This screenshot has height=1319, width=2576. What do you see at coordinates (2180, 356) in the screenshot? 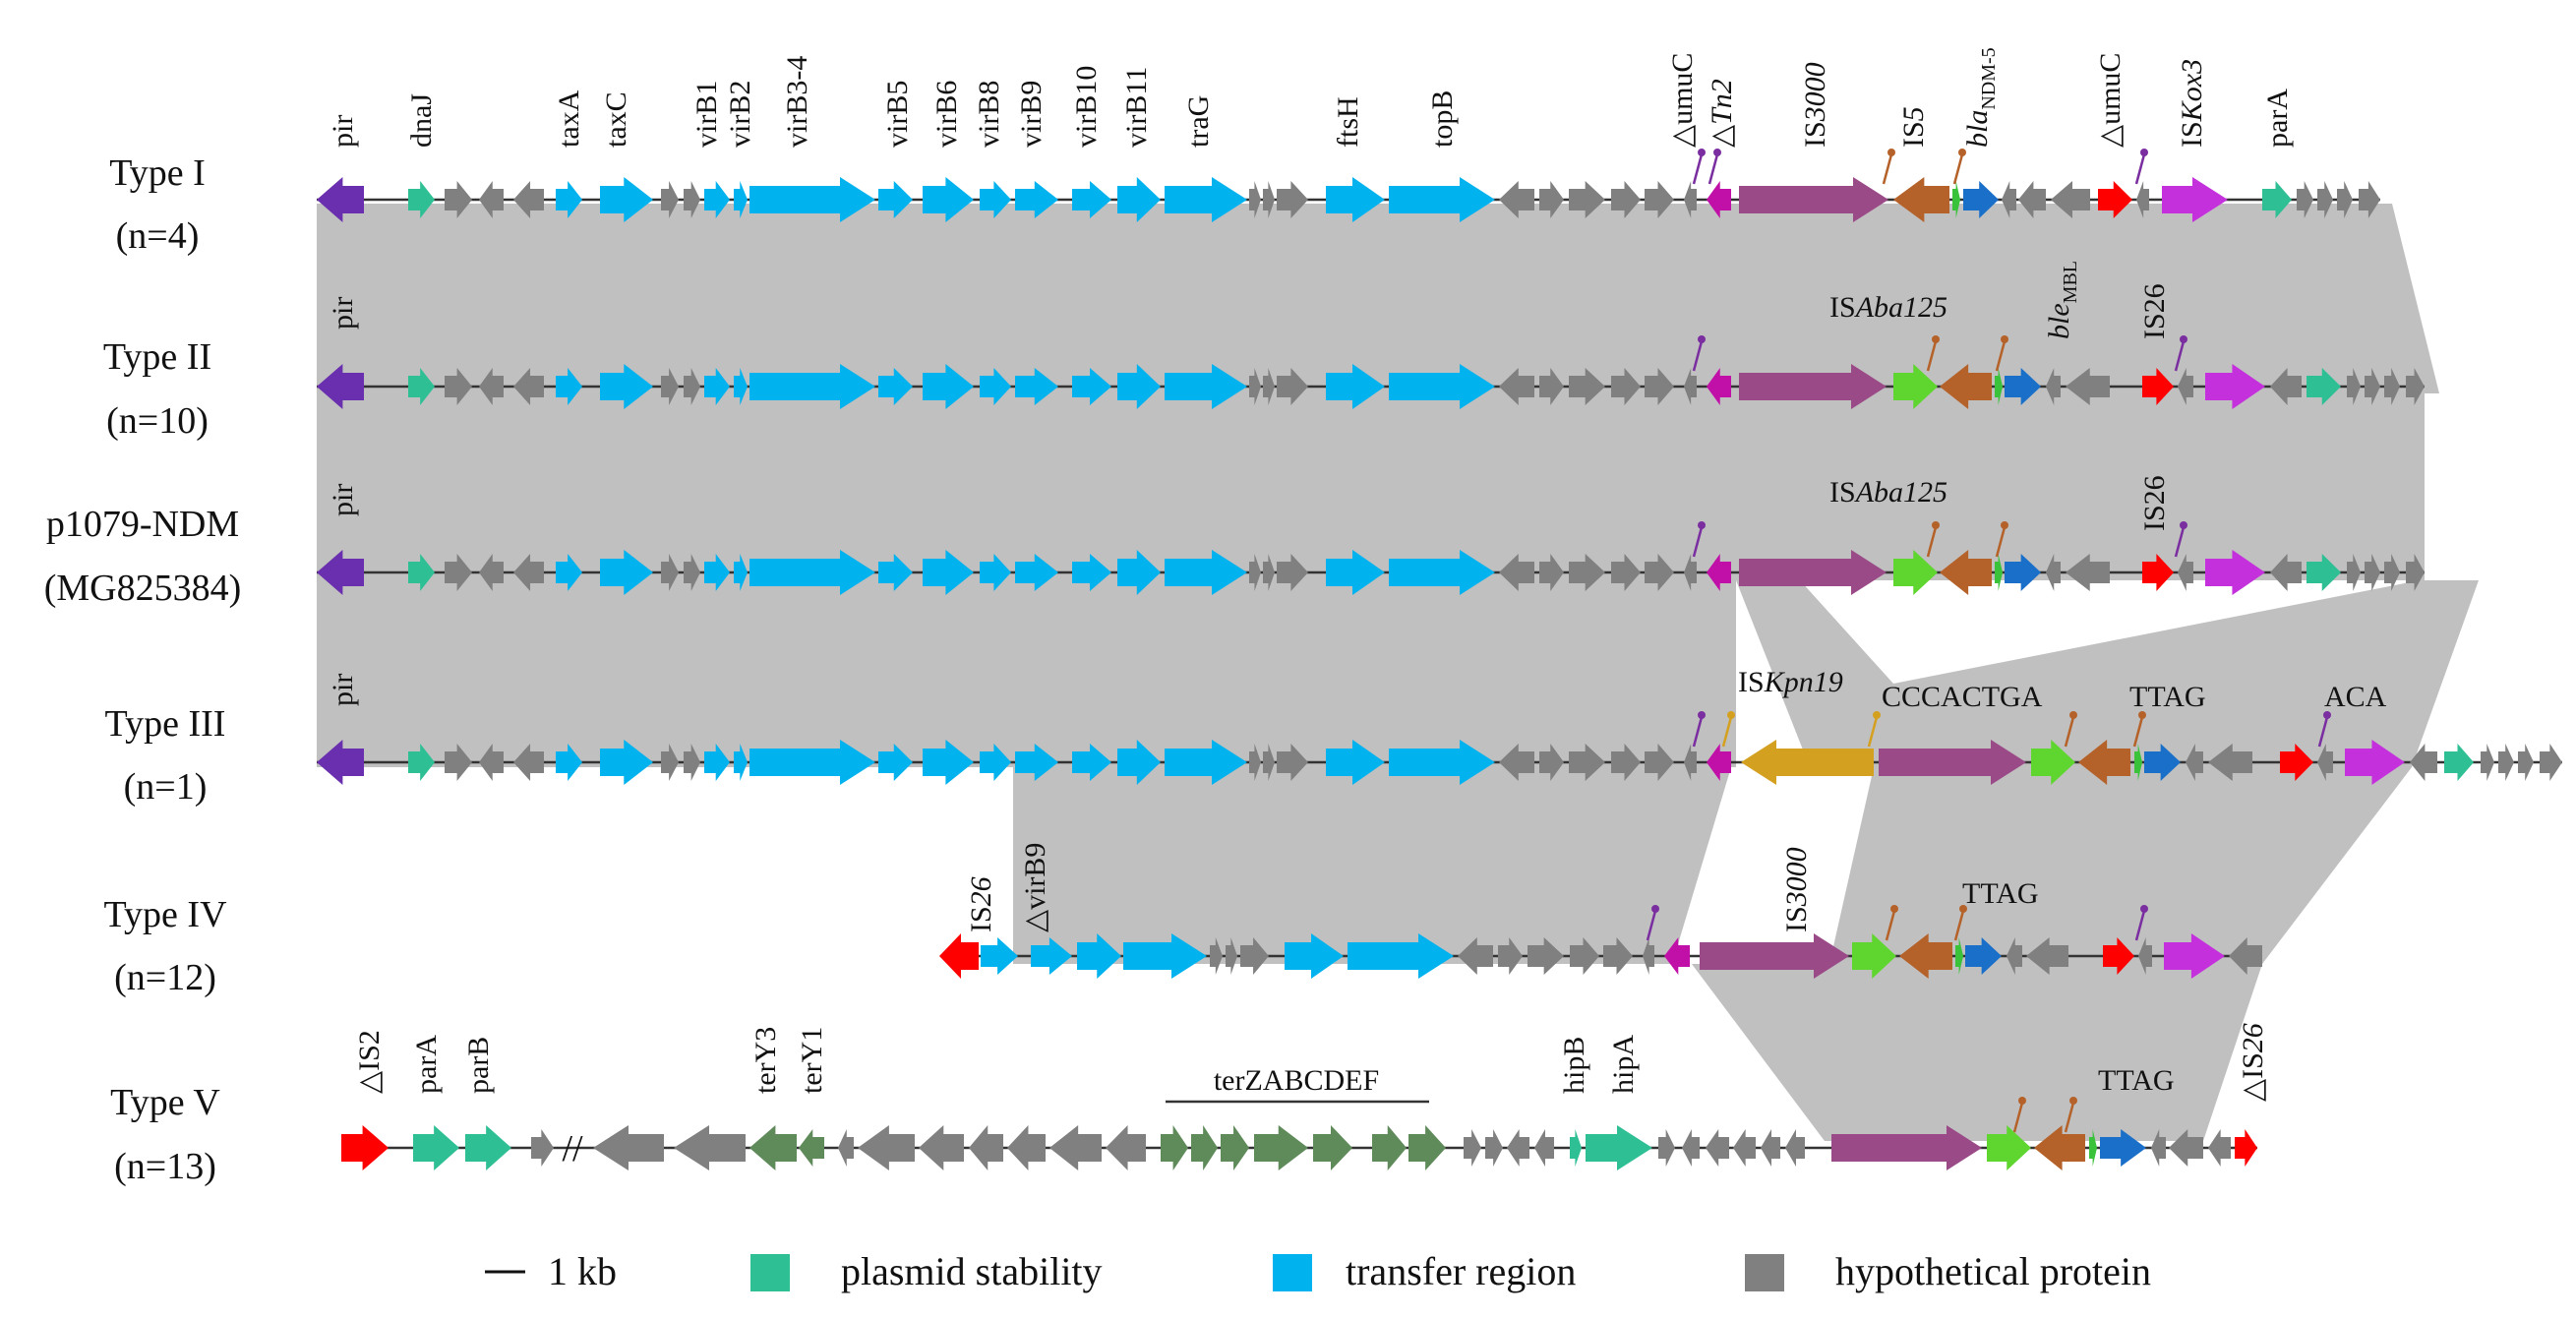
I see `row1-is26-marker-stem` at bounding box center [2180, 356].